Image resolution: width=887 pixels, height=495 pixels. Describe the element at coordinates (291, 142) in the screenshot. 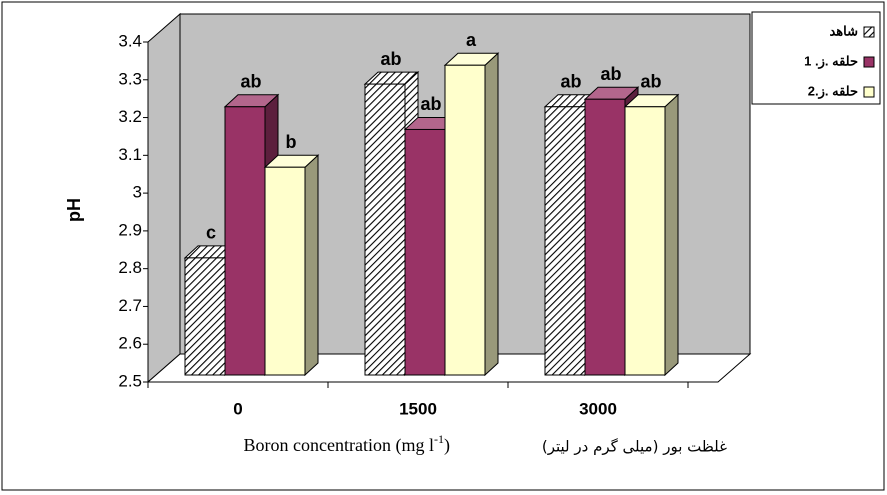

I see `bar-letter: b` at that location.